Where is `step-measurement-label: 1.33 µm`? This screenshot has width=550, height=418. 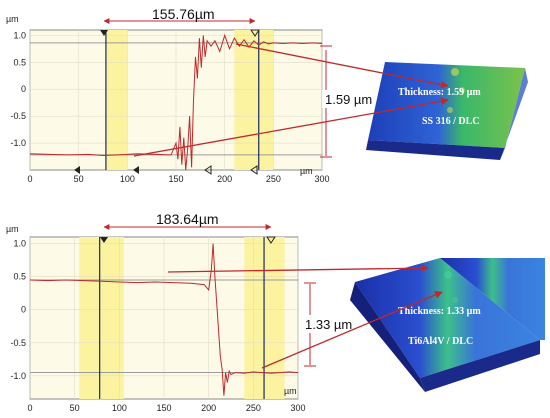
step-measurement-label: 1.33 µm is located at coordinates (328, 324).